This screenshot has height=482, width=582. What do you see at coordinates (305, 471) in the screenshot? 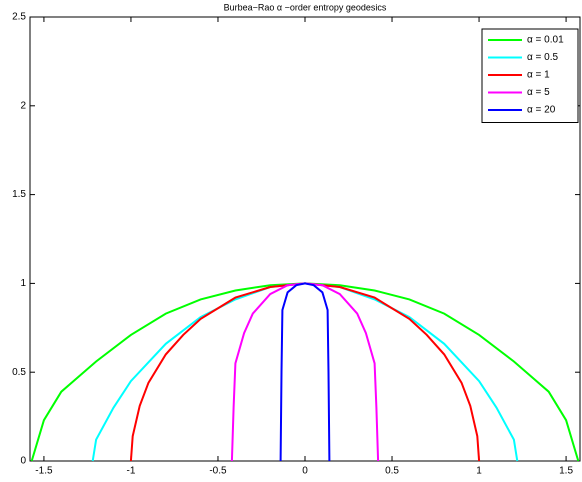
I see `x-tick-label: 0` at bounding box center [305, 471].